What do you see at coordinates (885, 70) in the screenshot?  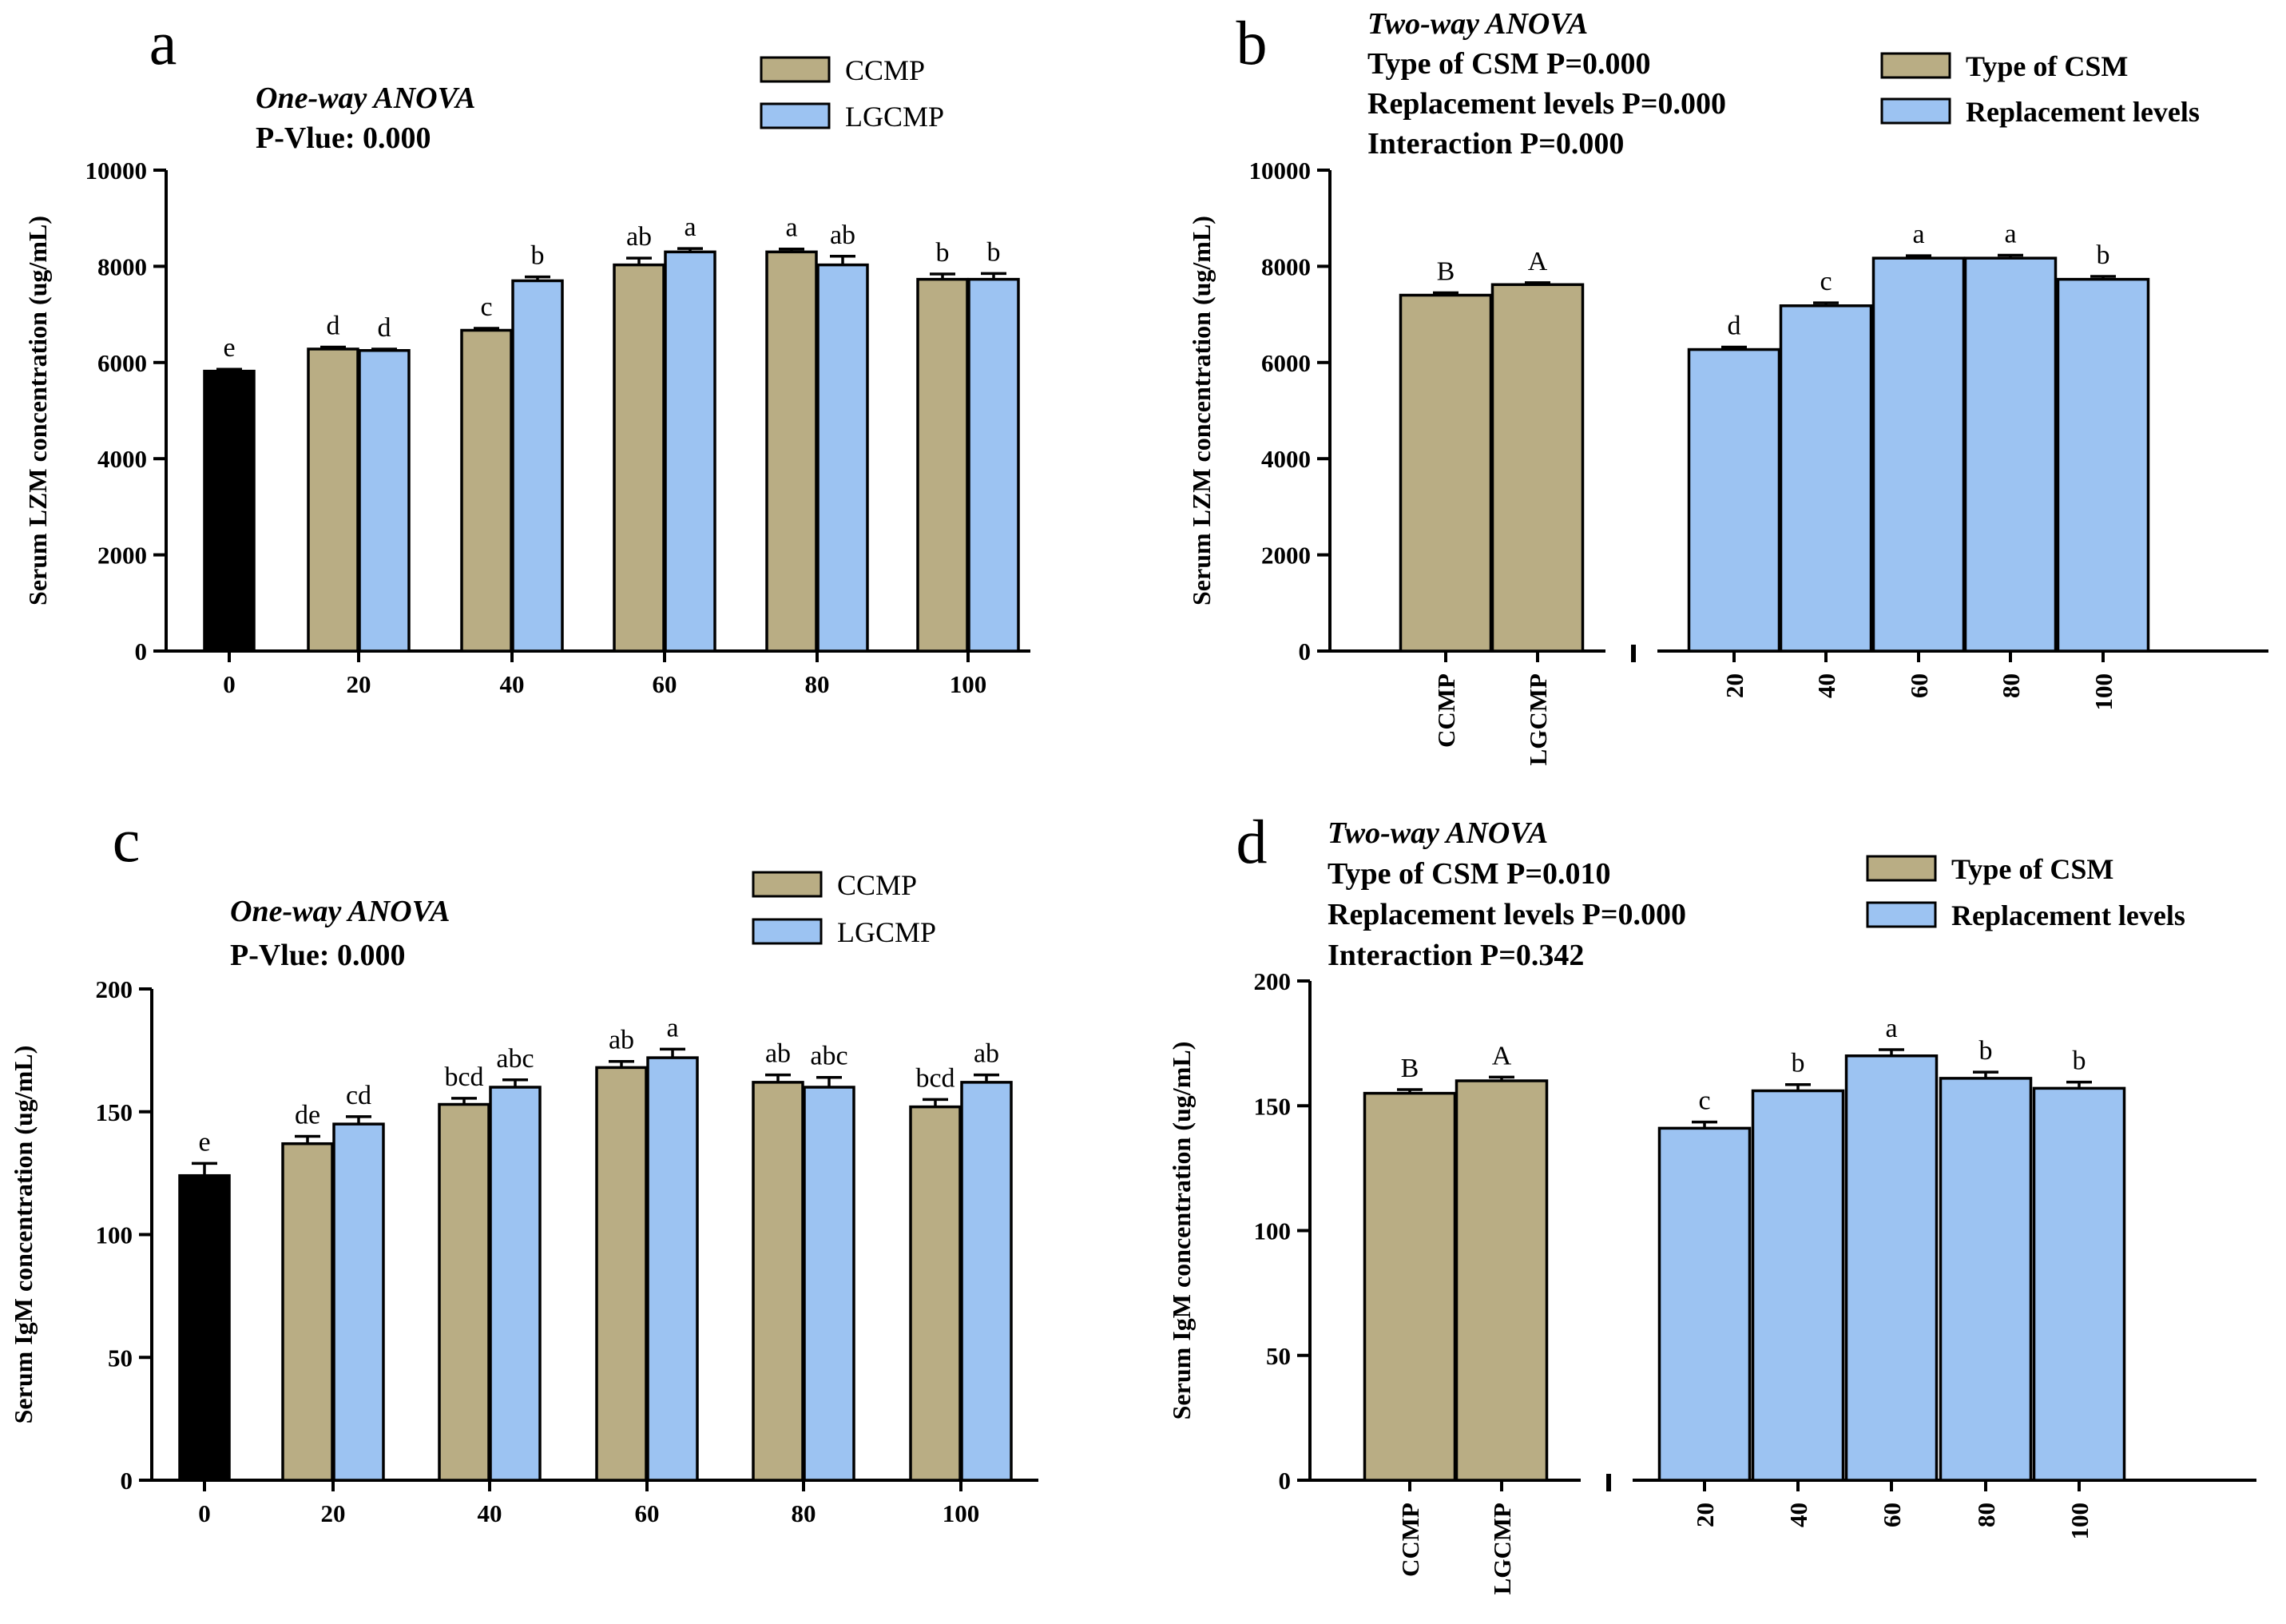 I see `legend-label: CCMP` at bounding box center [885, 70].